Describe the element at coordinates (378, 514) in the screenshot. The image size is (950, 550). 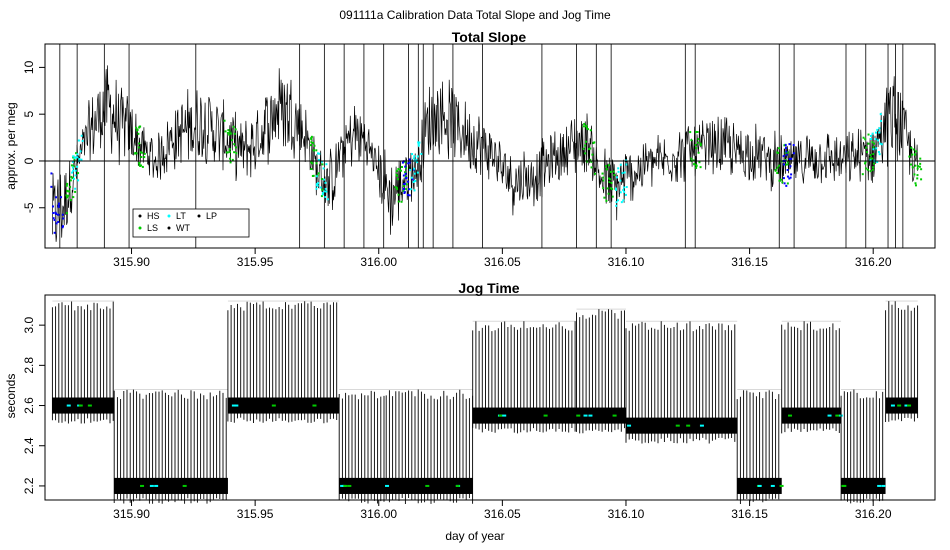
I see `jog-time-xtick-label: 316.00` at that location.